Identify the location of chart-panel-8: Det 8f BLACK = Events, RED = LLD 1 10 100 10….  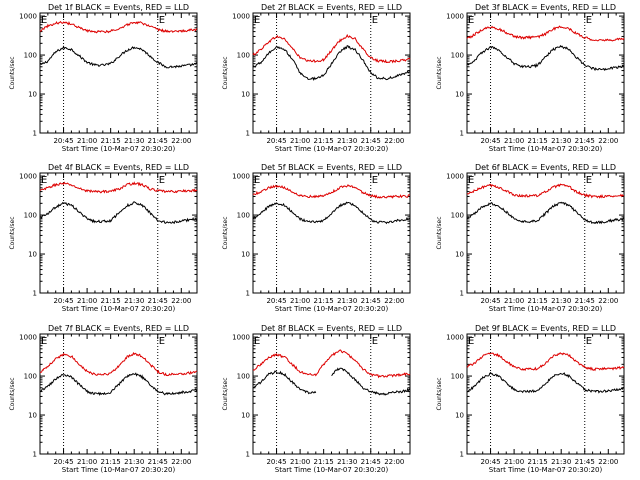
(316, 399).